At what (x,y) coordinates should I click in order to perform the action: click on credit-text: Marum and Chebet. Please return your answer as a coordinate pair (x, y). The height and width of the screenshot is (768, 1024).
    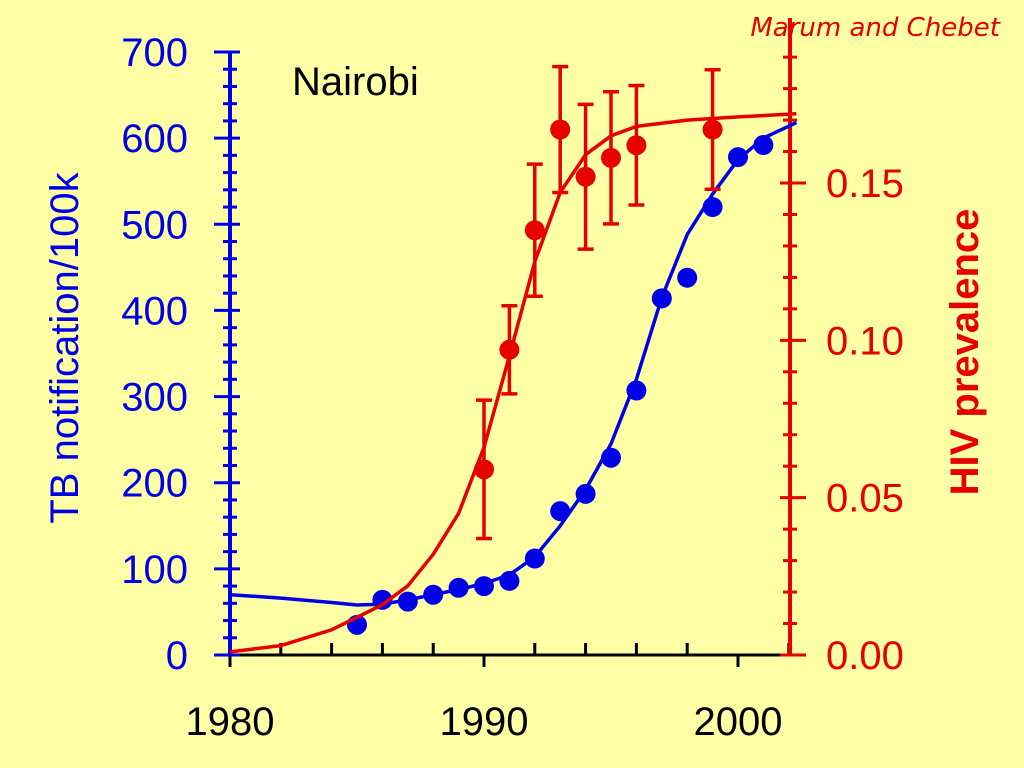
    Looking at the image, I should click on (875, 28).